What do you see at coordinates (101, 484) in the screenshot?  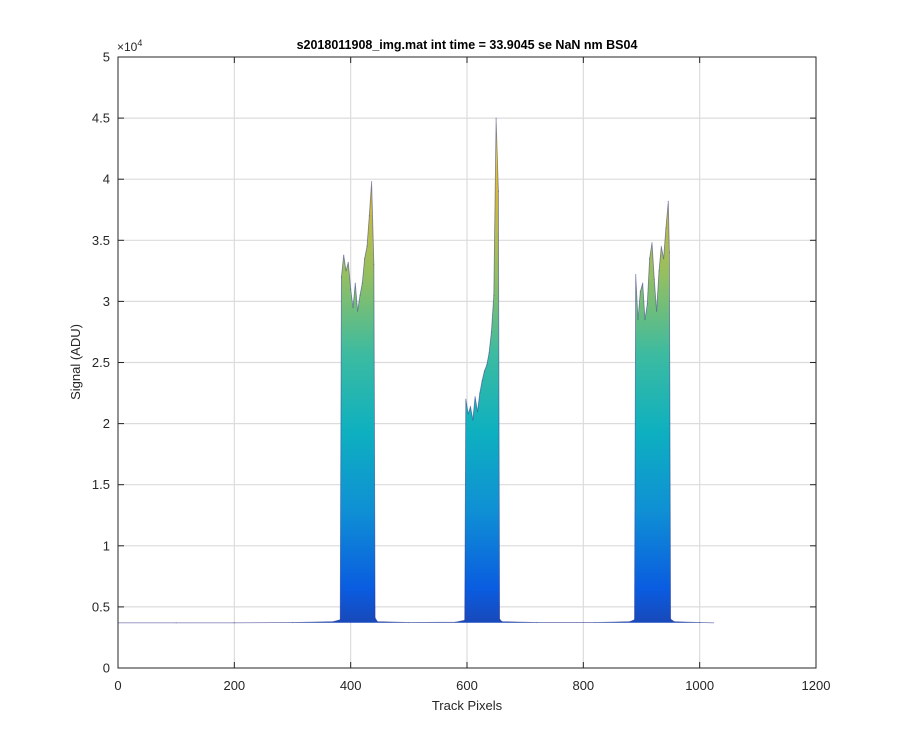 I see `y-tick-label: 1.5` at bounding box center [101, 484].